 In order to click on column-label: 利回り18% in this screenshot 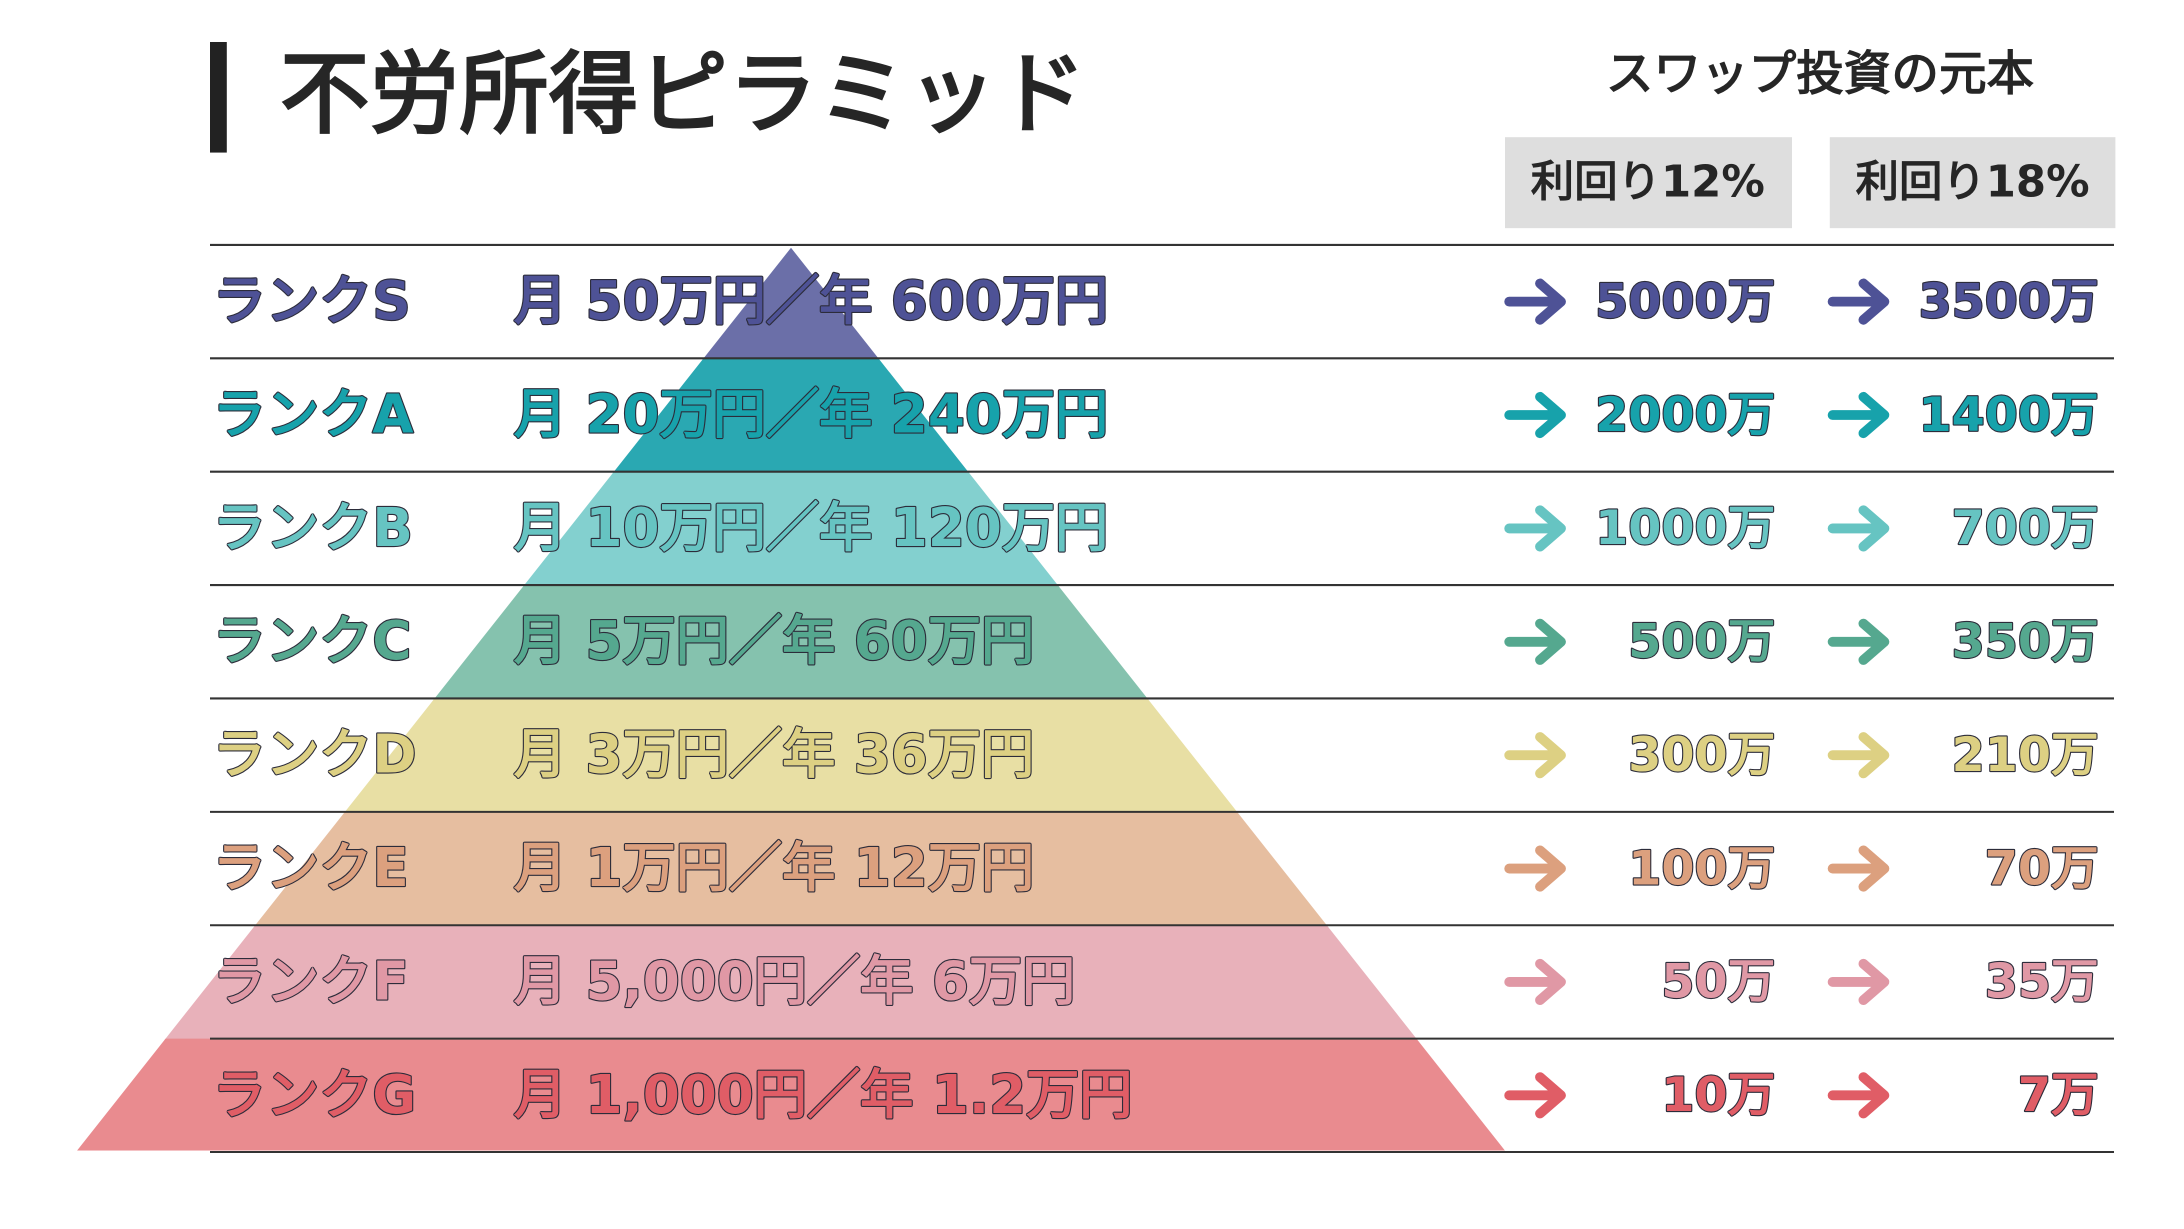, I will do `click(1973, 182)`.